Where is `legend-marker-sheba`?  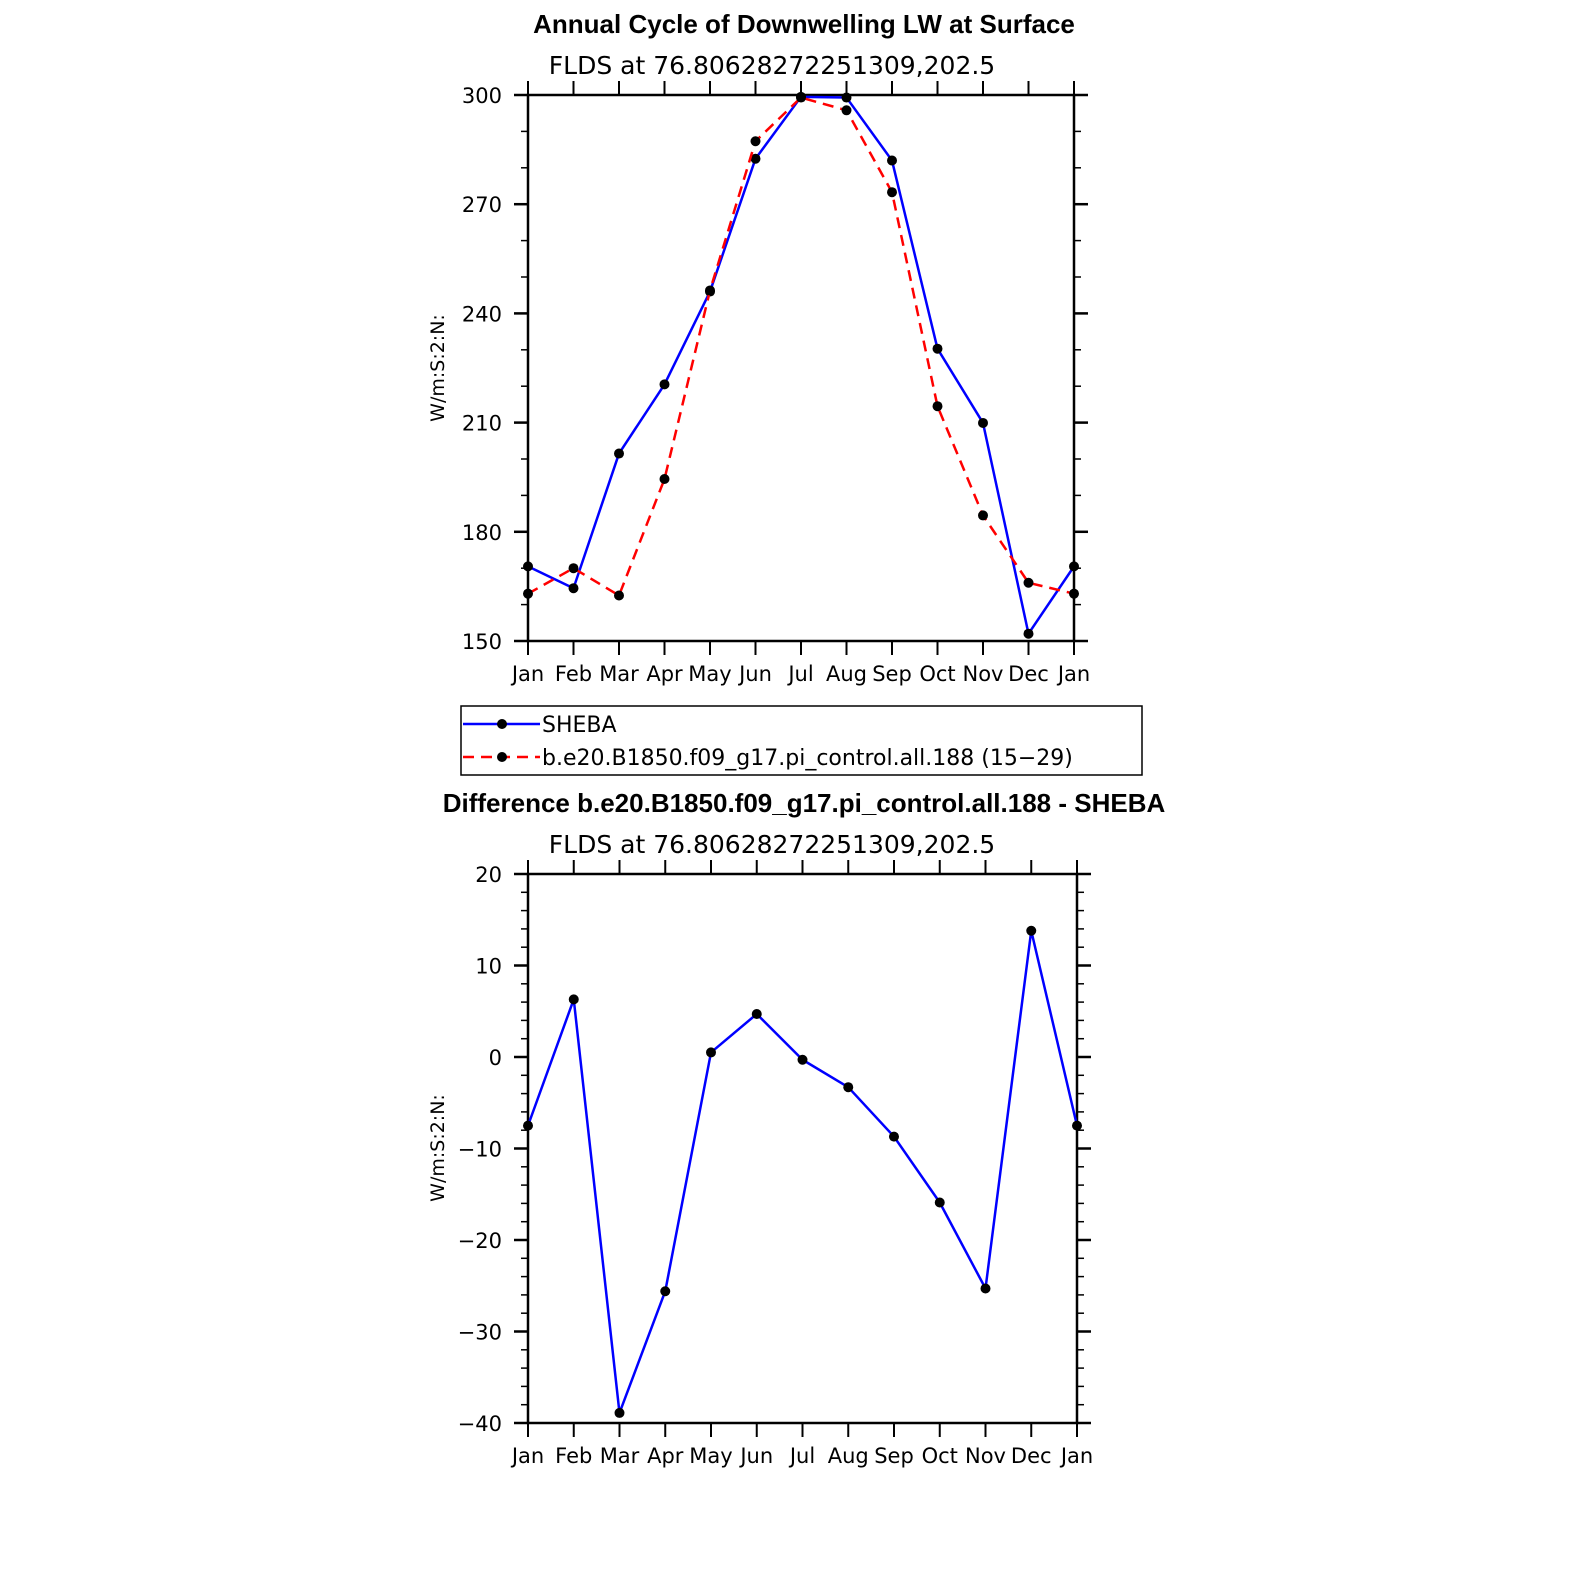 legend-marker-sheba is located at coordinates (502, 724).